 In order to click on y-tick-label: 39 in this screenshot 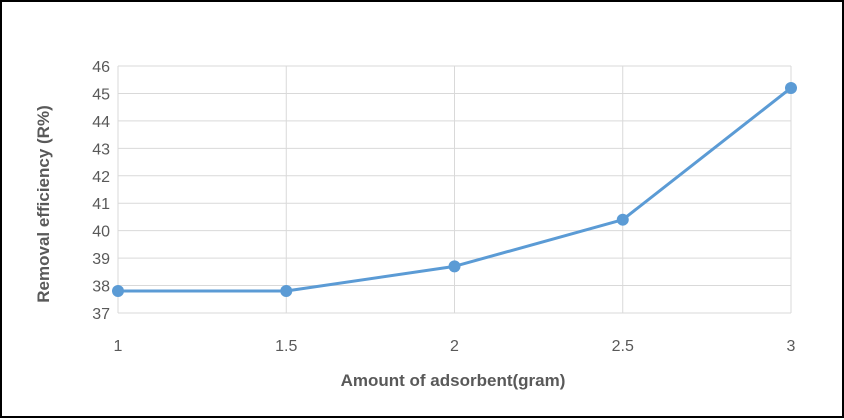, I will do `click(101, 259)`.